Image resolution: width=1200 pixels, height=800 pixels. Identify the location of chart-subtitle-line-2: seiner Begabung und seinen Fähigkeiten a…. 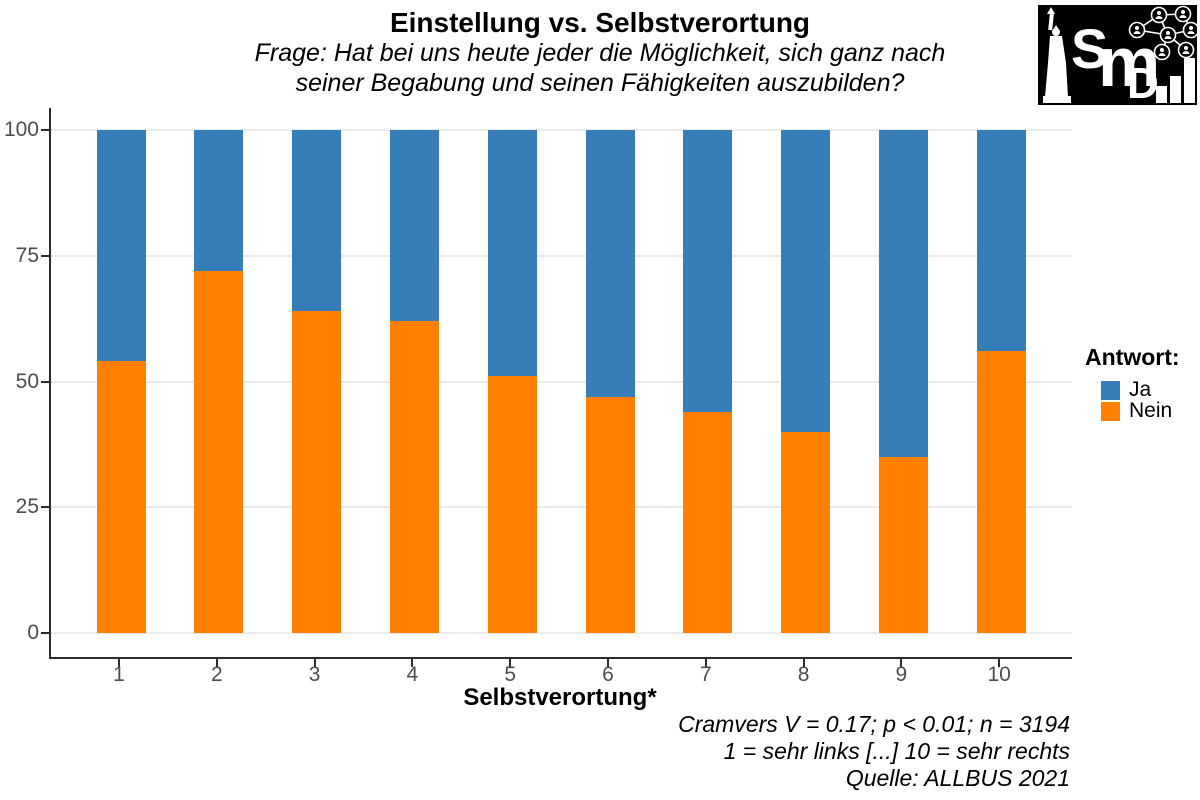
(600, 83).